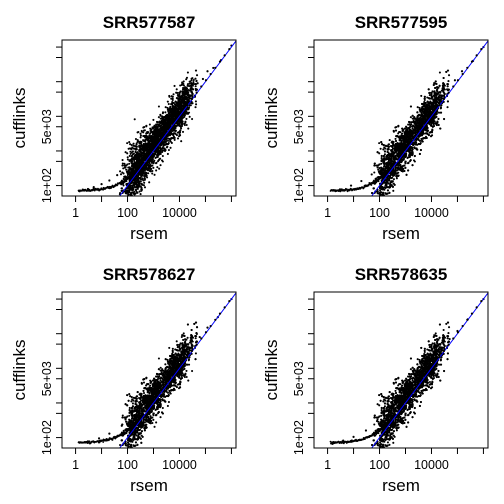 Image resolution: width=504 pixels, height=504 pixels. Describe the element at coordinates (19, 117) in the screenshot. I see `y-axis-label: cufflinks` at that location.